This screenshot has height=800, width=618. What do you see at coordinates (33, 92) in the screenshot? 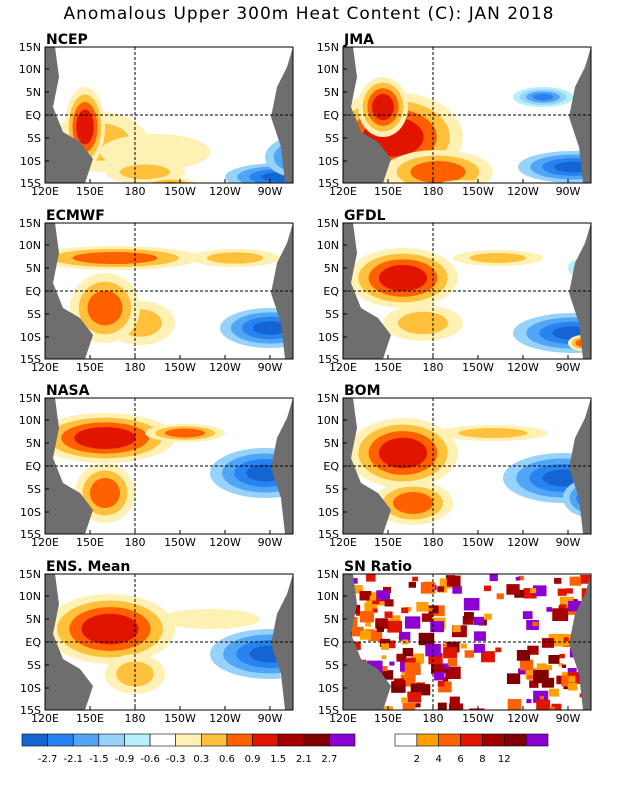
I see `lat-tick-label: 5N` at bounding box center [33, 92].